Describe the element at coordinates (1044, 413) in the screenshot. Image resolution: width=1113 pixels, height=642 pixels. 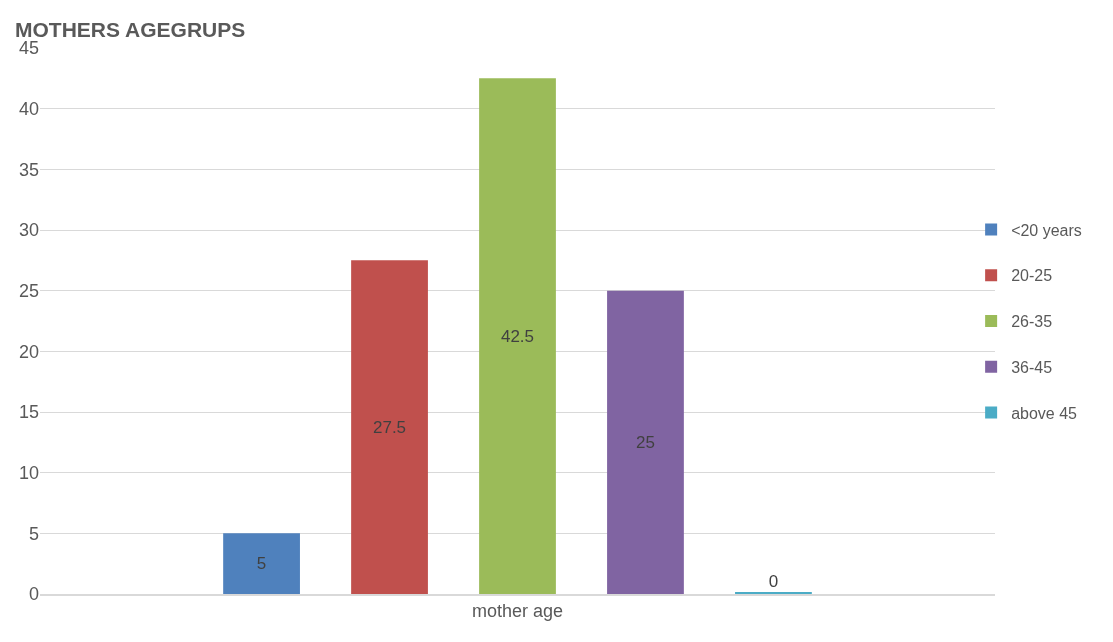
I see `legend-label: above 45` at that location.